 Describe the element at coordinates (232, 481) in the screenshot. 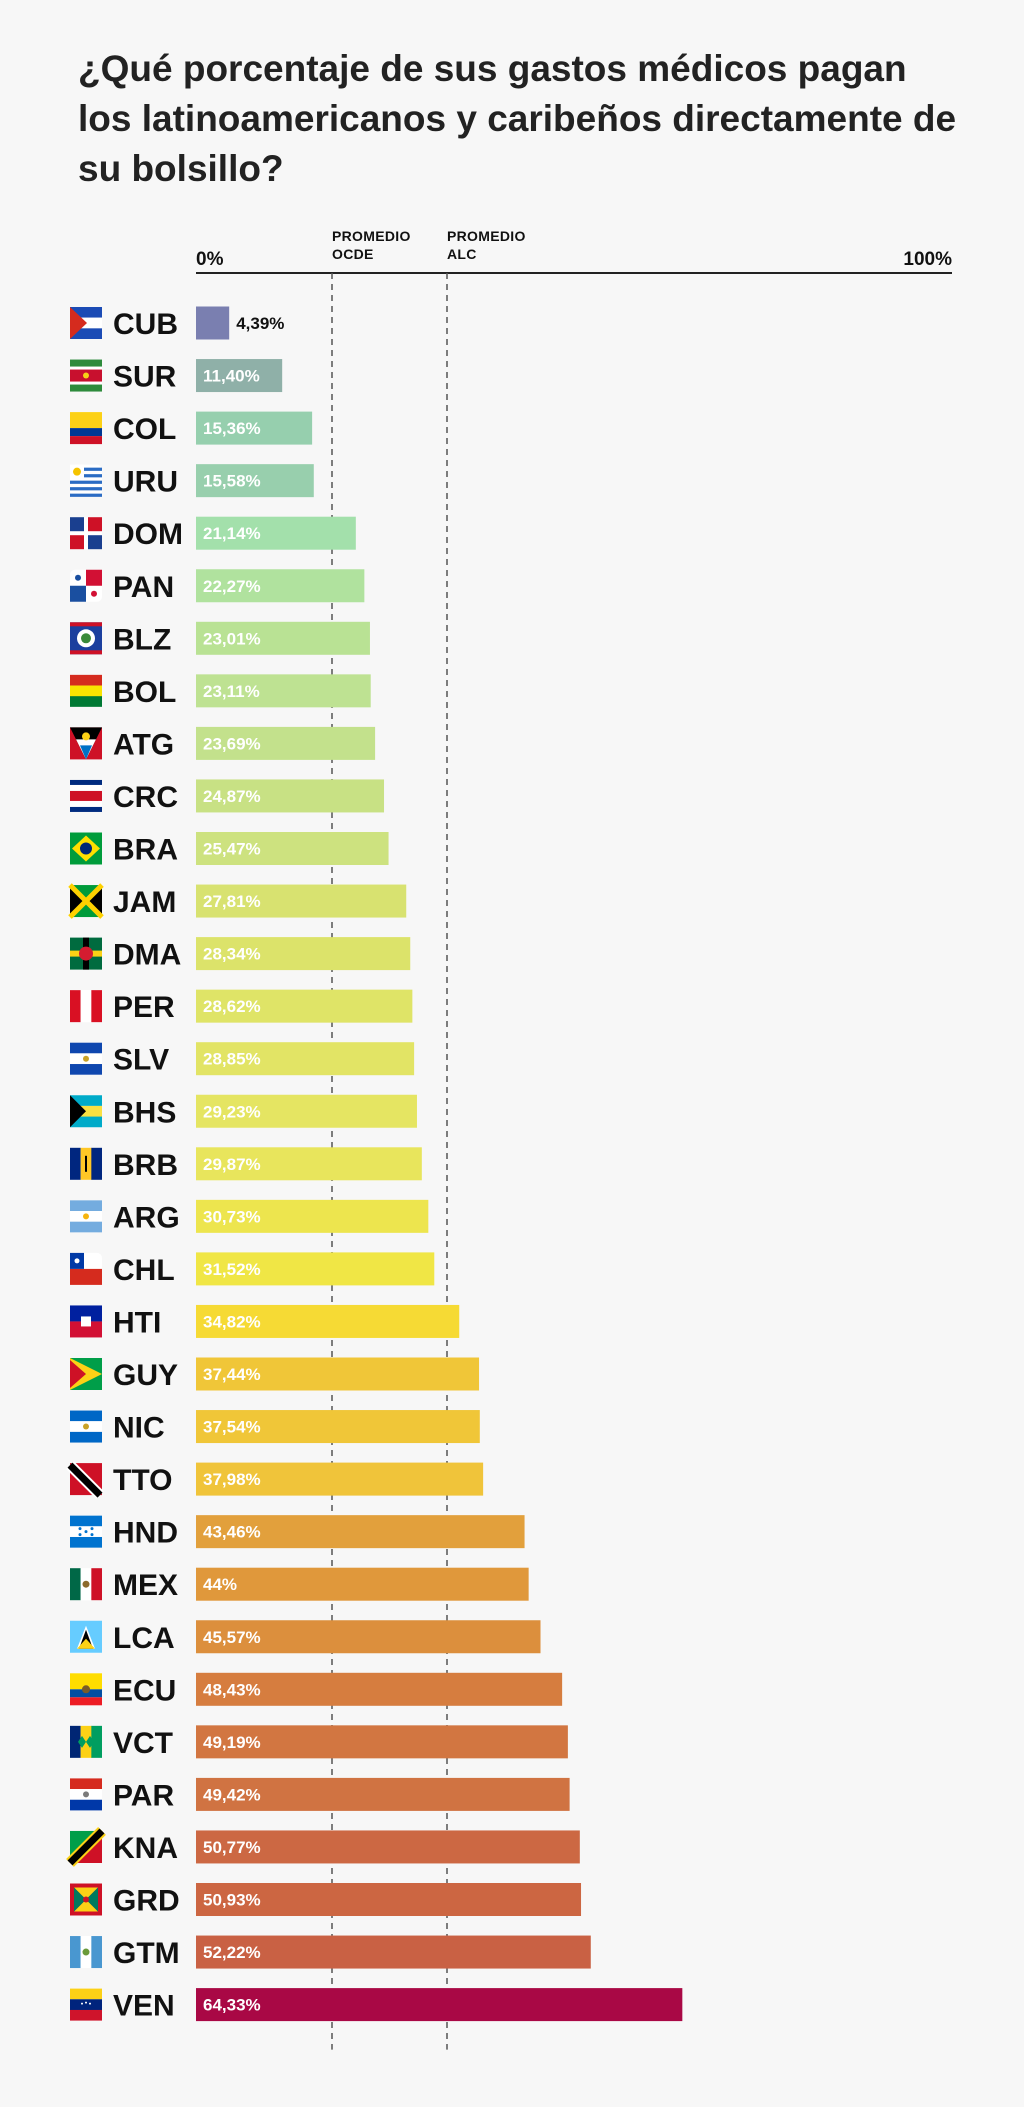

I see `bar-value-label: 15,58%` at that location.